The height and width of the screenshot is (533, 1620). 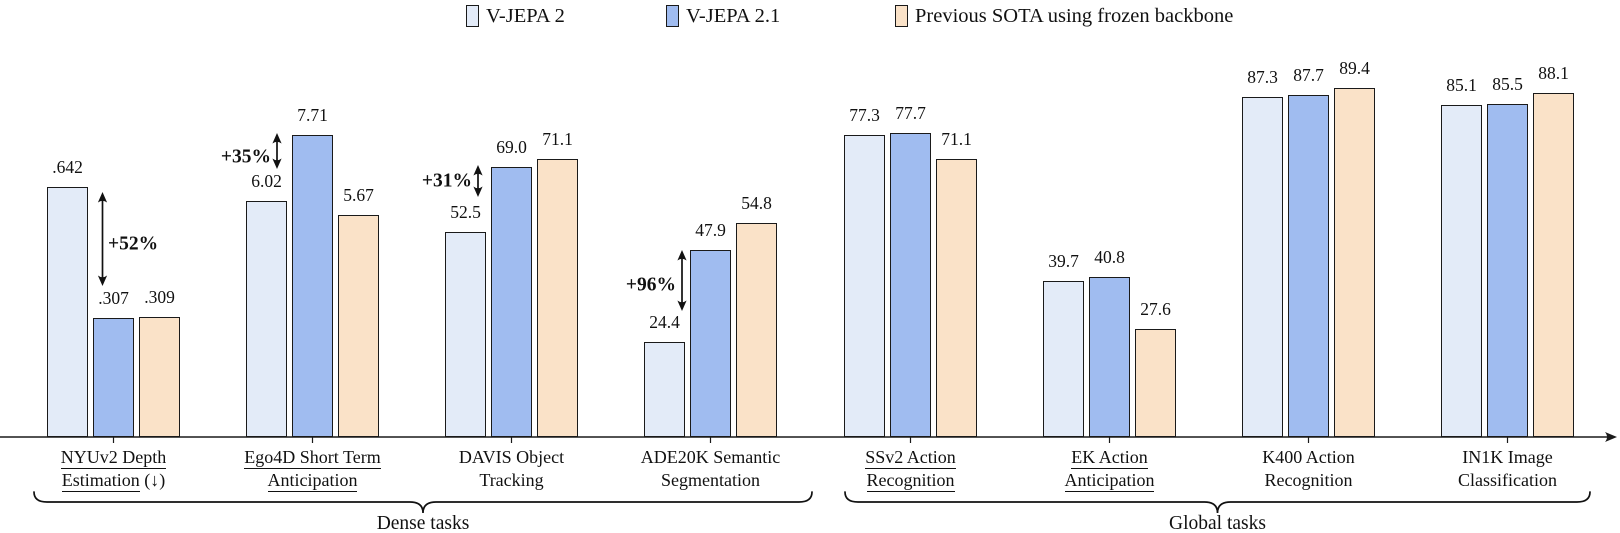 I want to click on task-label-ego4d-sta: Ego4D Short Term Anticipation, so click(x=312, y=469).